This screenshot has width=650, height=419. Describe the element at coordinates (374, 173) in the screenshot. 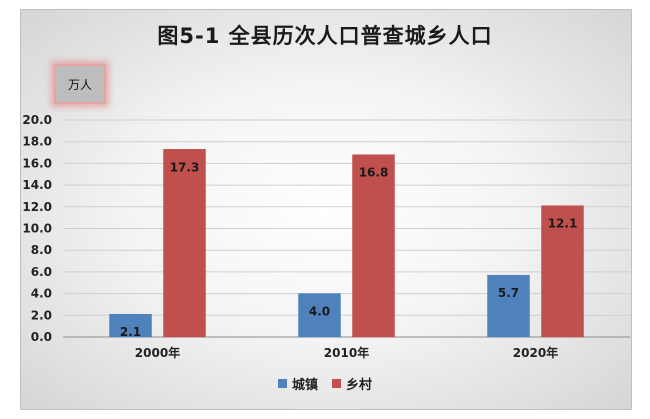

I see `data-label: 16.8` at that location.